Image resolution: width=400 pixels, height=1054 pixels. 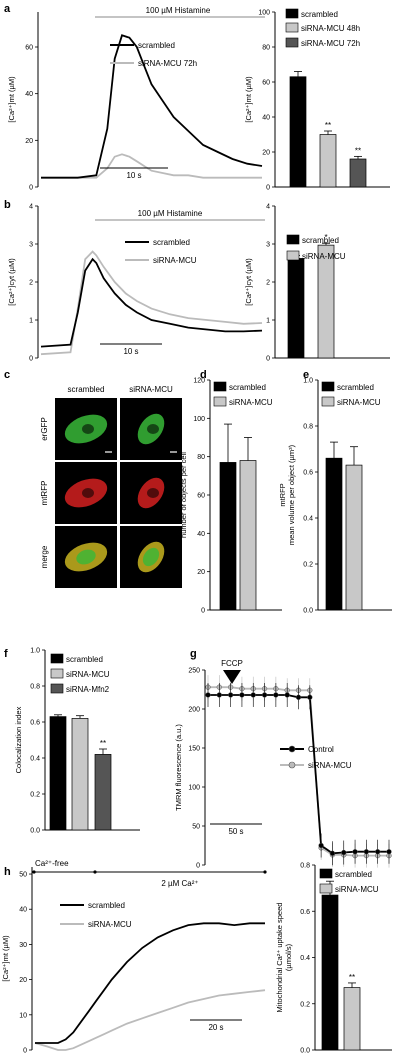 I want to click on micrograph-column-label: siRNA-MCU, so click(x=151, y=389).